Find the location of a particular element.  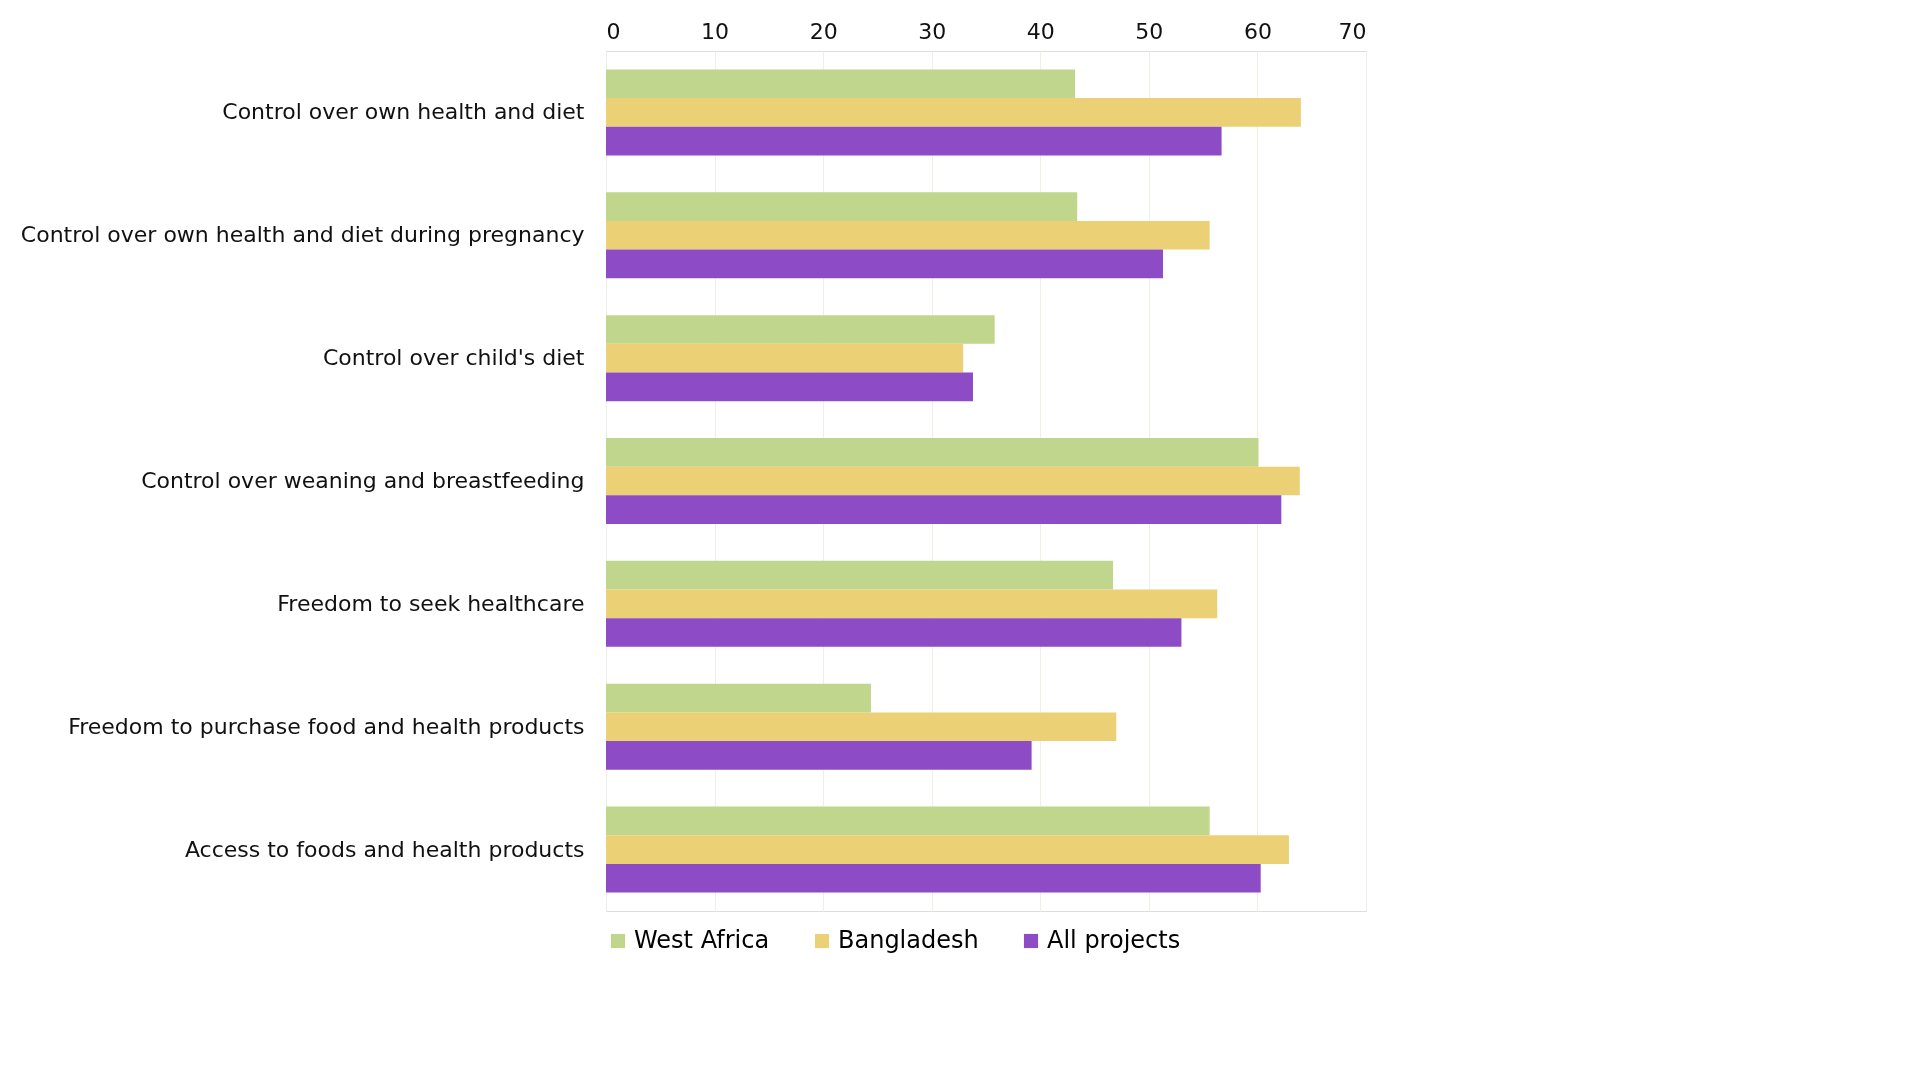

x-tick-label: 0 is located at coordinates (613, 31).